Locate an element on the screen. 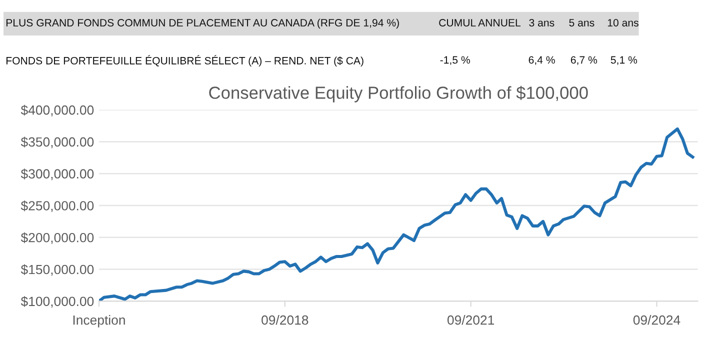 Image resolution: width=702 pixels, height=338 pixels. text: PLUS GRAND FONDS COMMUN DE PLACEMENT AU CANADA (RFG DE 1,94 %) is located at coordinates (202, 23).